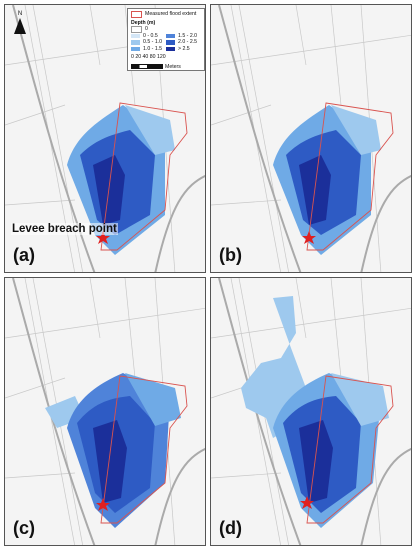 Image resolution: width=416 pixels, height=550 pixels. I want to click on breach-label: Levee breach point, so click(64, 229).